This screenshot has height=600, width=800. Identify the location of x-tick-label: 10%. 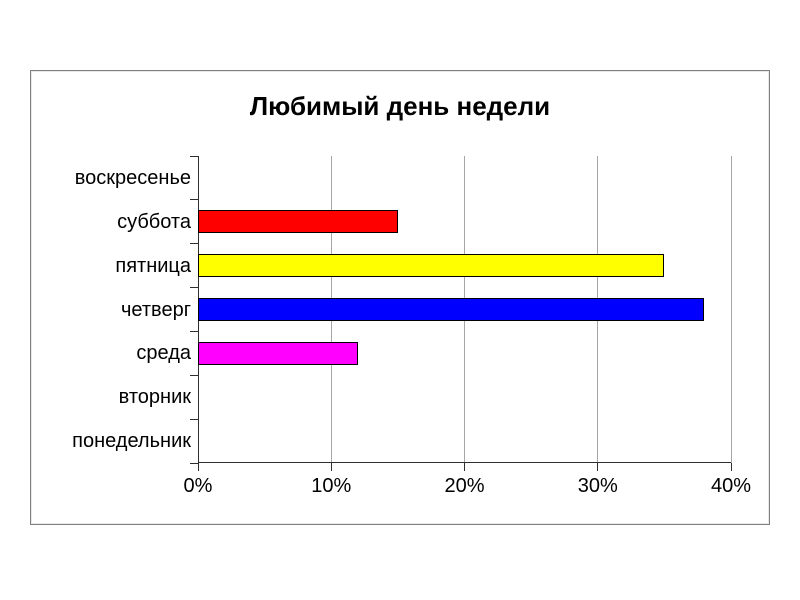
(331, 486).